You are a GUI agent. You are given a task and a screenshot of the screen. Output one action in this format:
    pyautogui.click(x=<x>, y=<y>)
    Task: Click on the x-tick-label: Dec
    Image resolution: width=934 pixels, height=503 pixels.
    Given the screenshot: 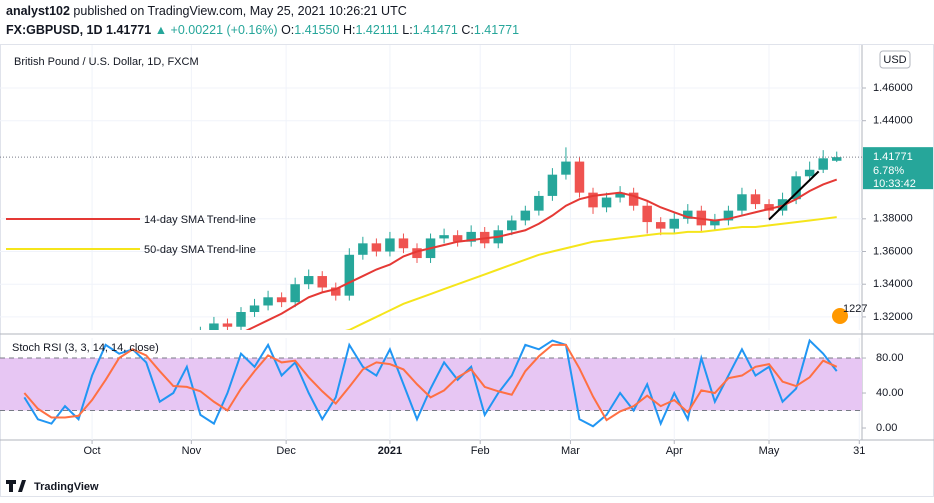 What is the action you would take?
    pyautogui.click(x=286, y=451)
    